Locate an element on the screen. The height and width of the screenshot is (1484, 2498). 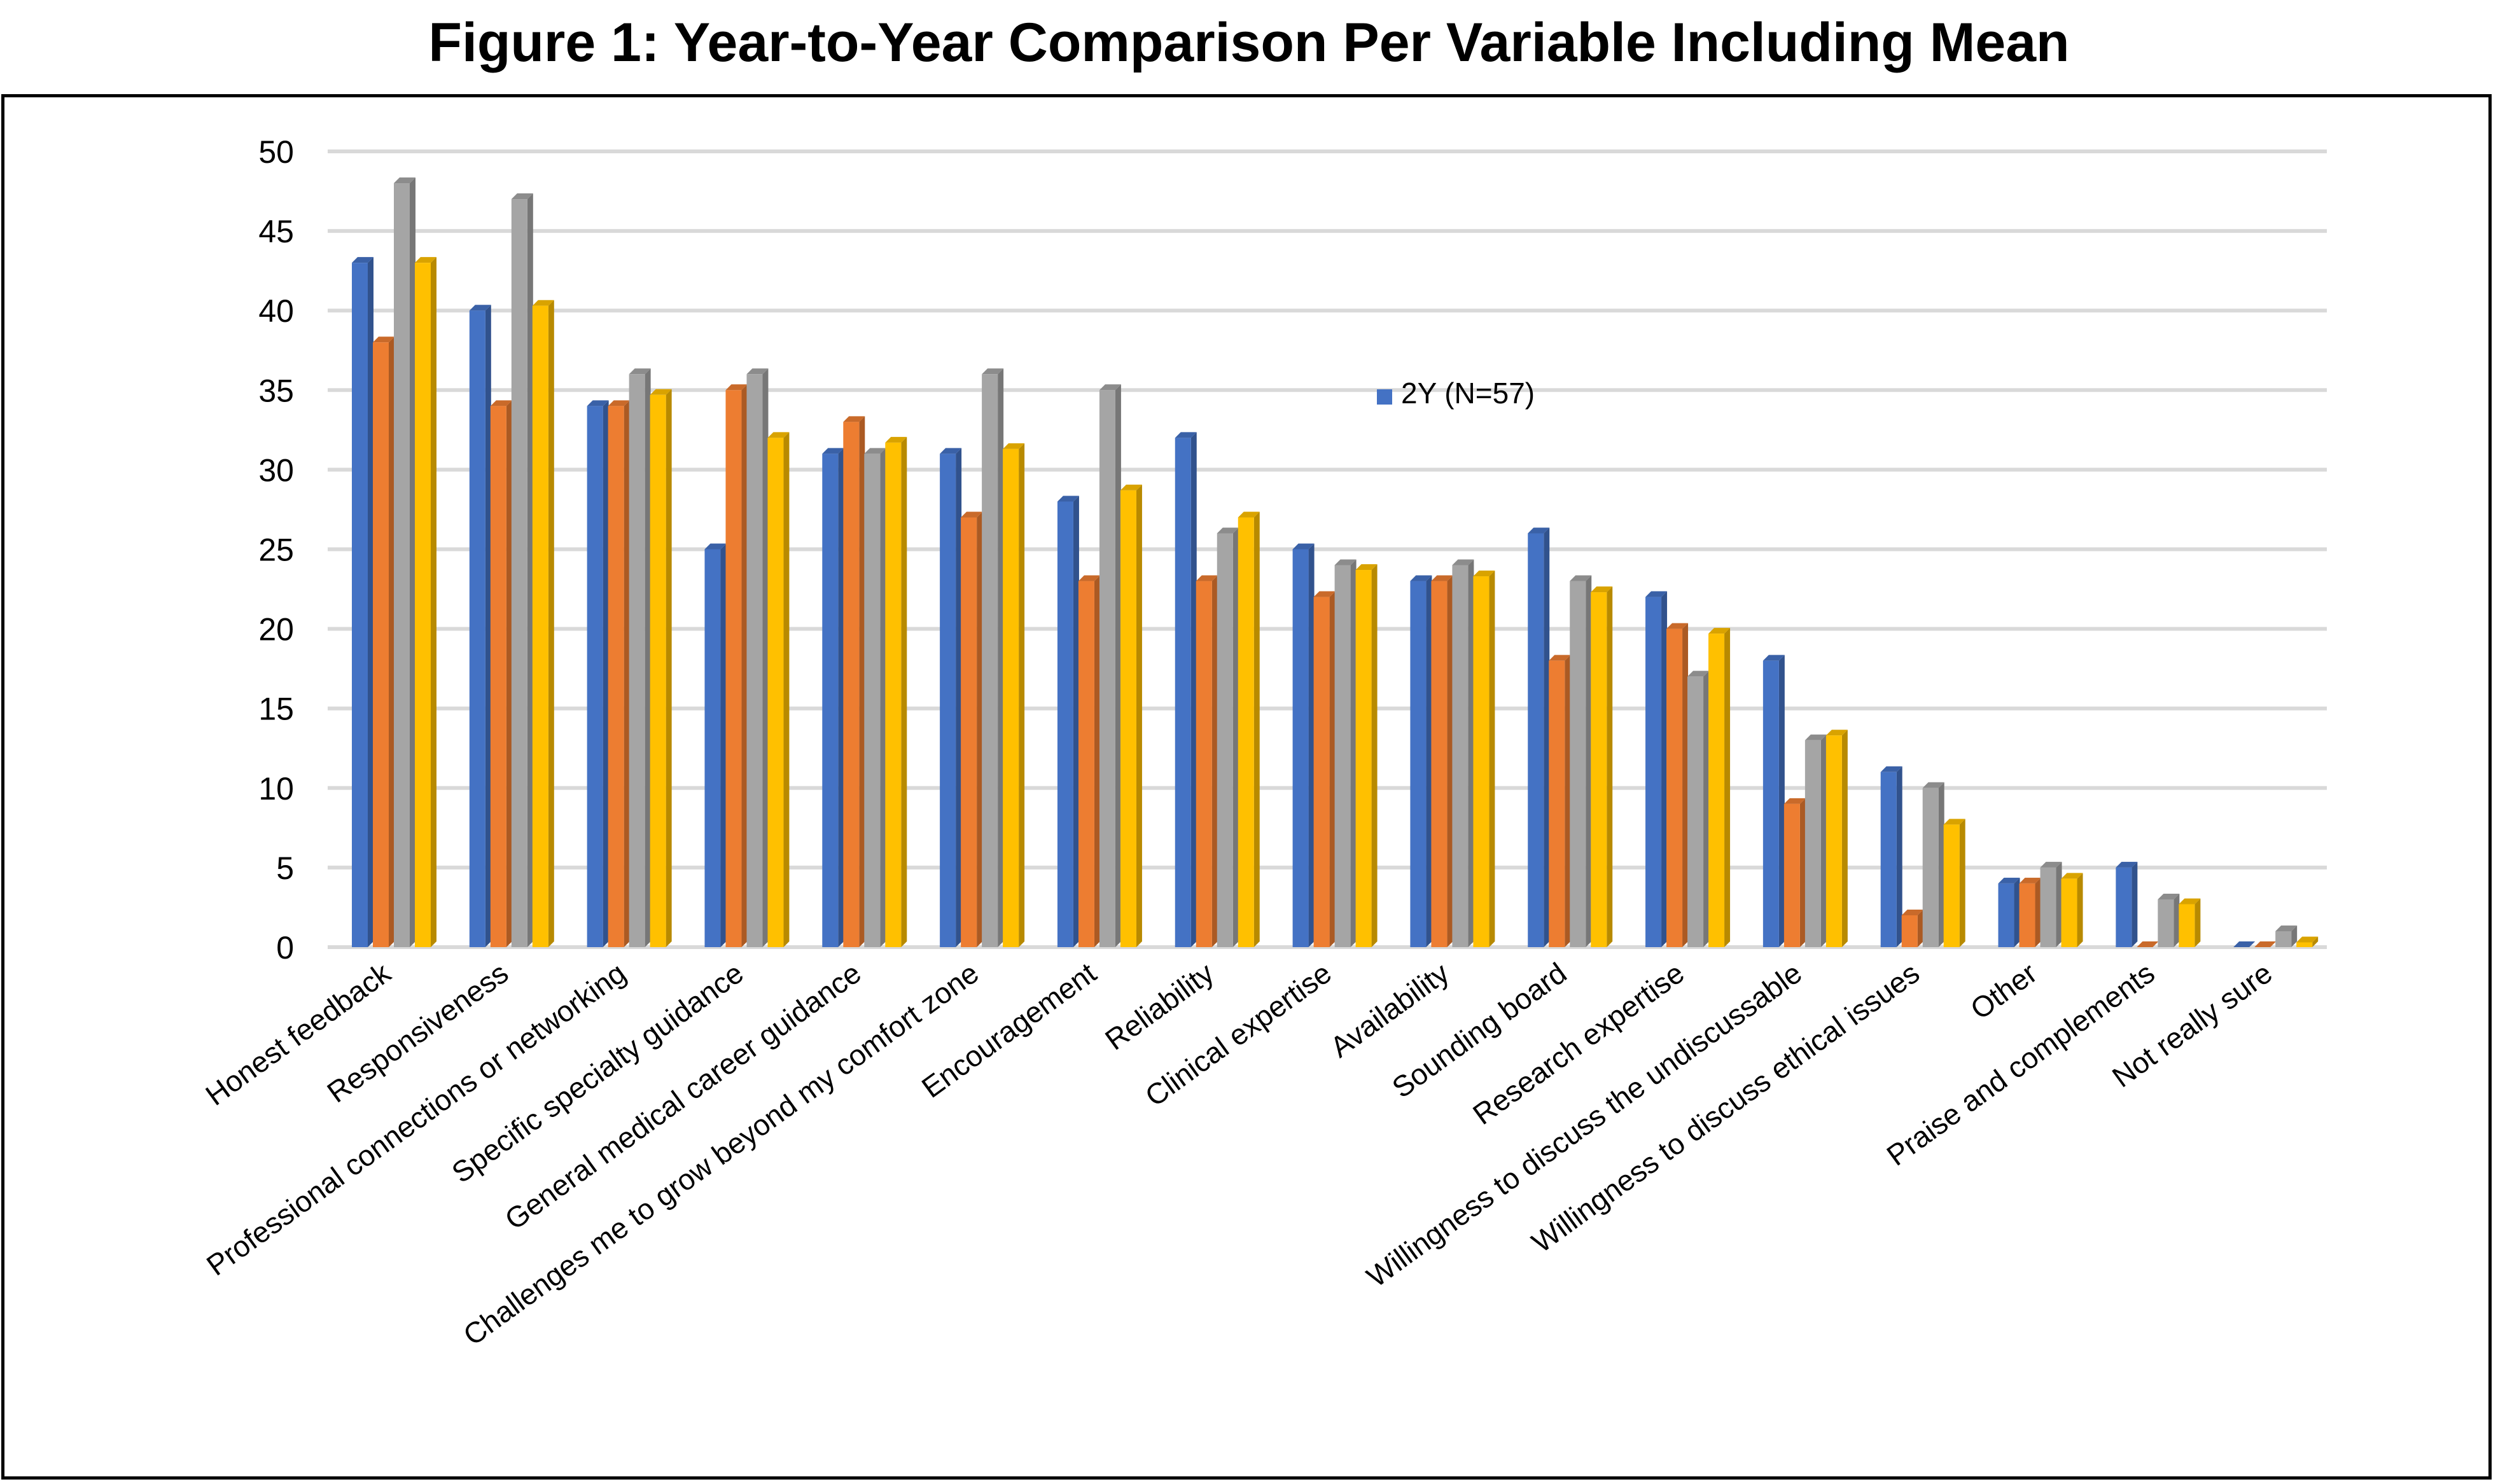
y-tick-label: 0 is located at coordinates (285, 948).